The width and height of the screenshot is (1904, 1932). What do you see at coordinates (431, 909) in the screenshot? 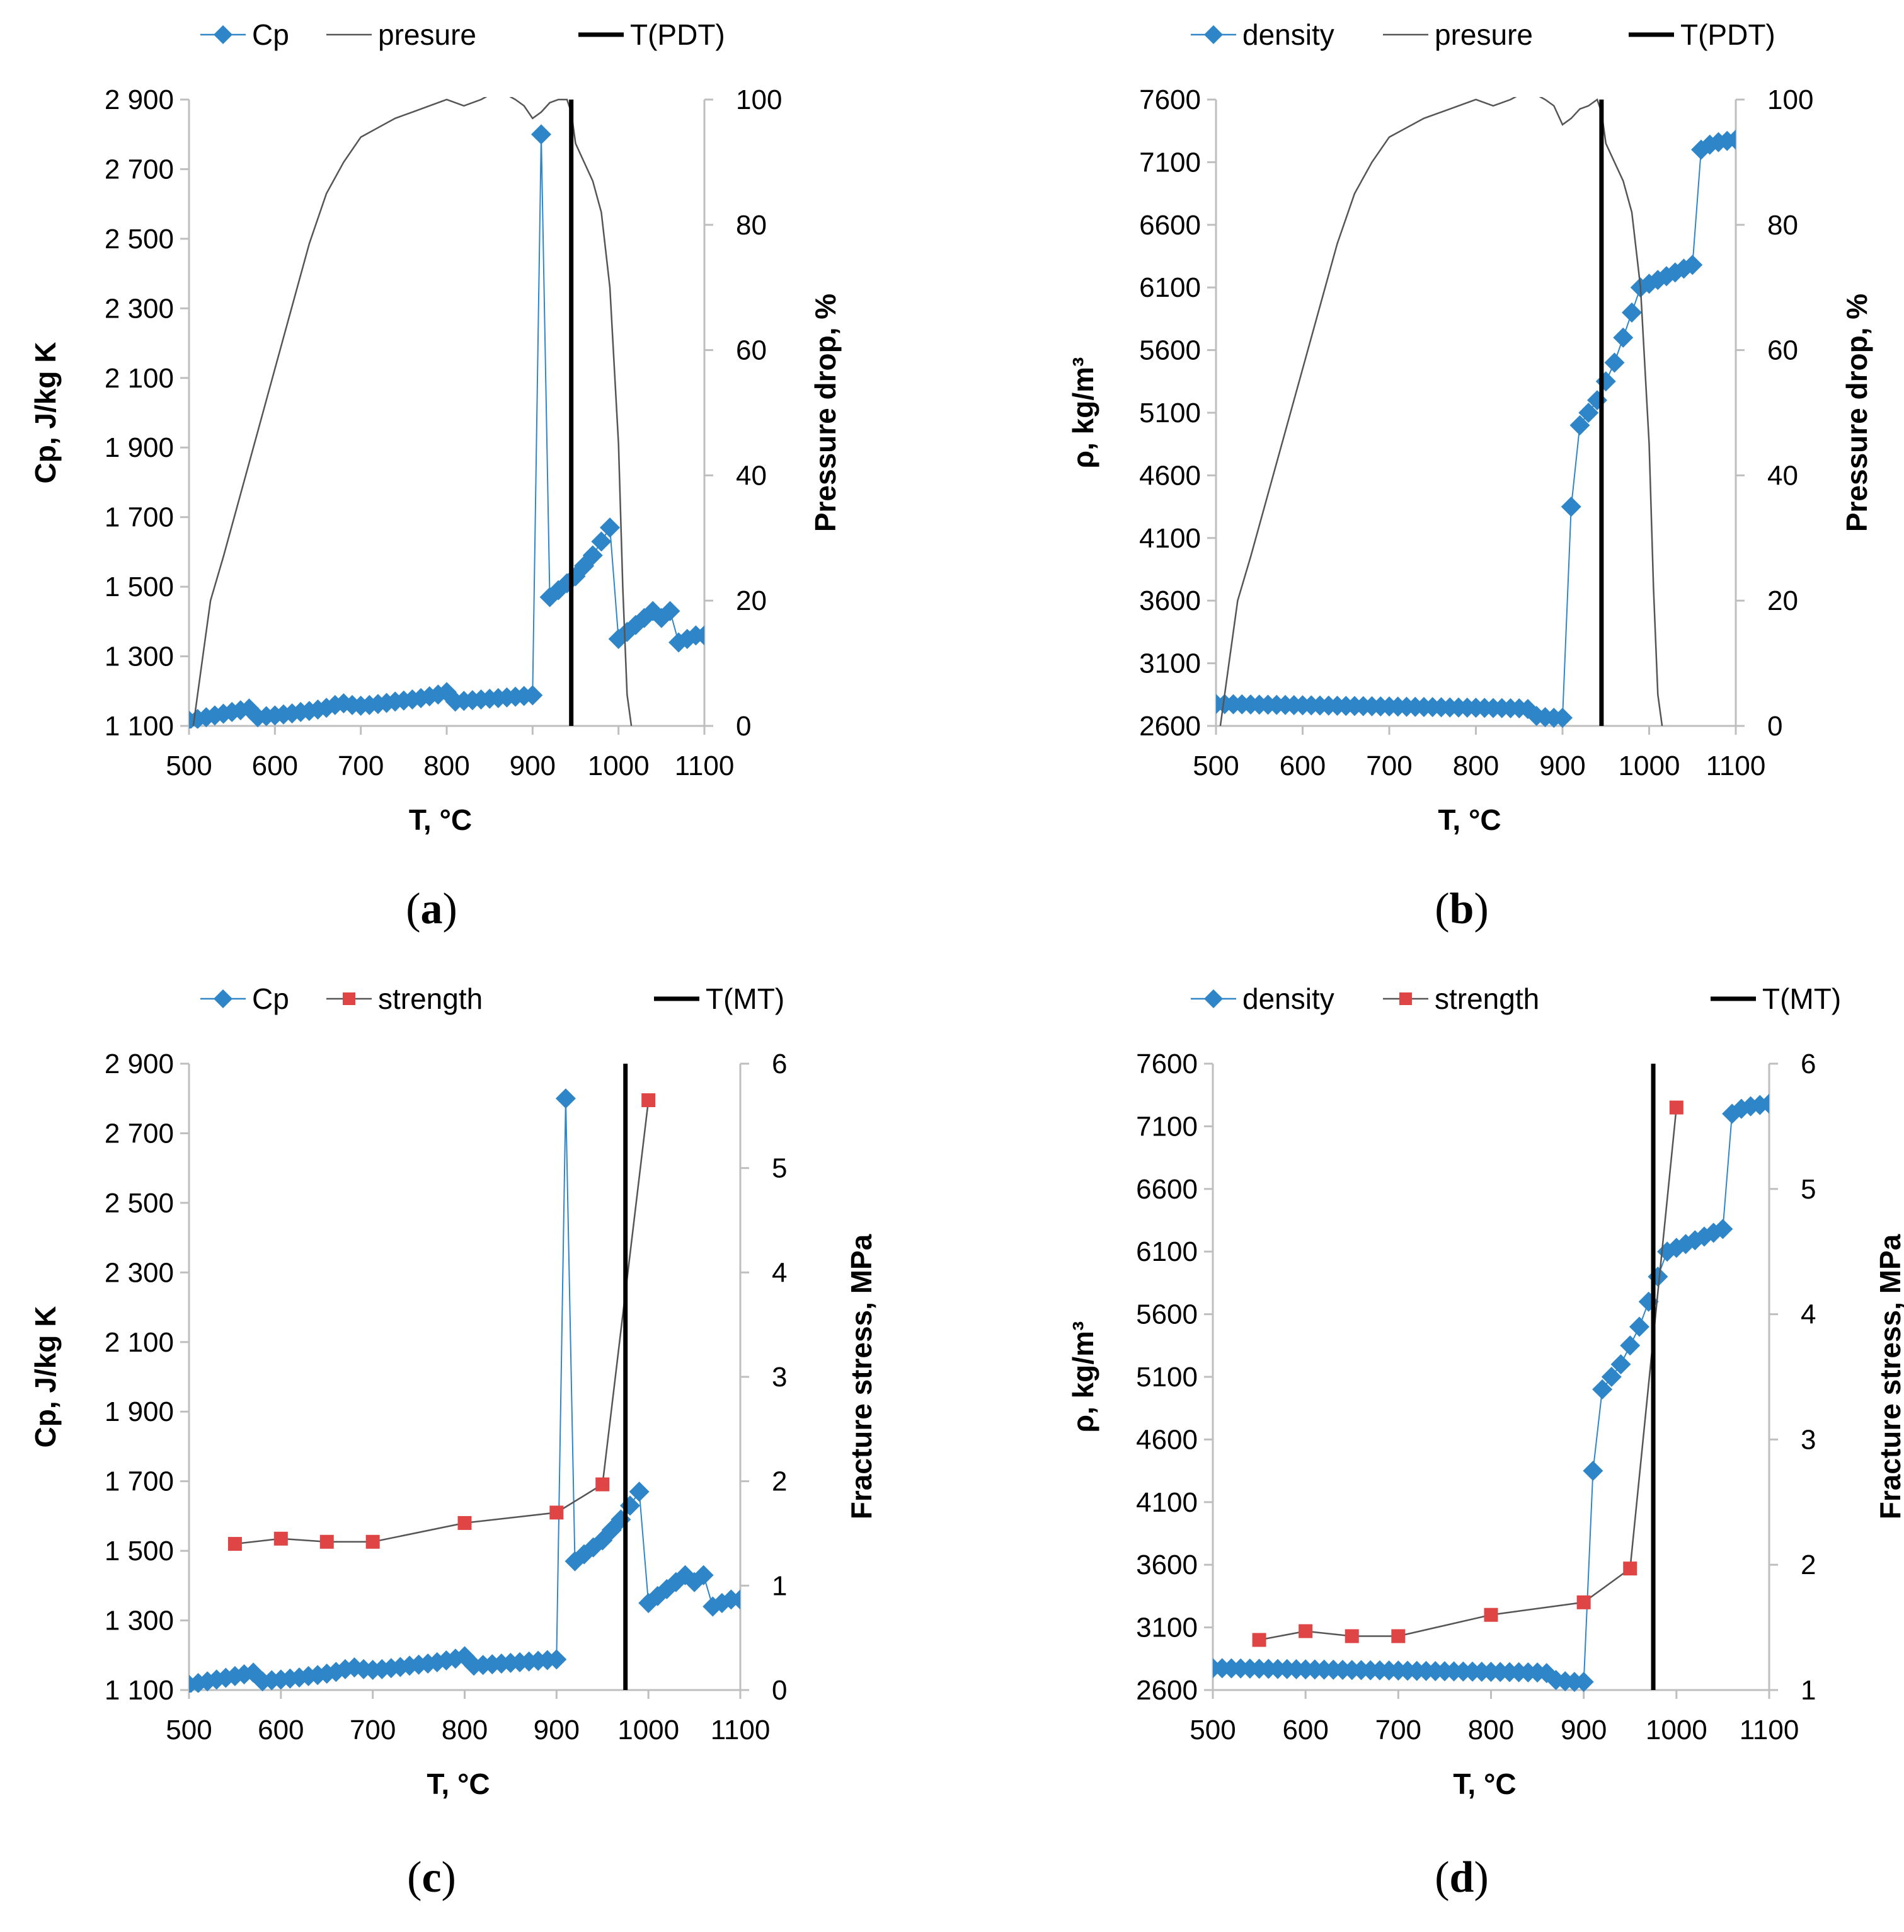
I see `panel-caption: (a)` at bounding box center [431, 909].